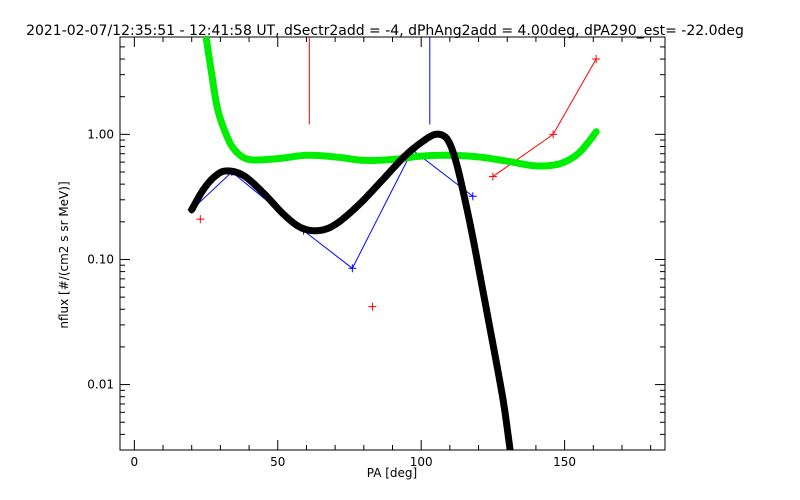  What do you see at coordinates (421, 462) in the screenshot?
I see `x-tick-label: 100` at bounding box center [421, 462].